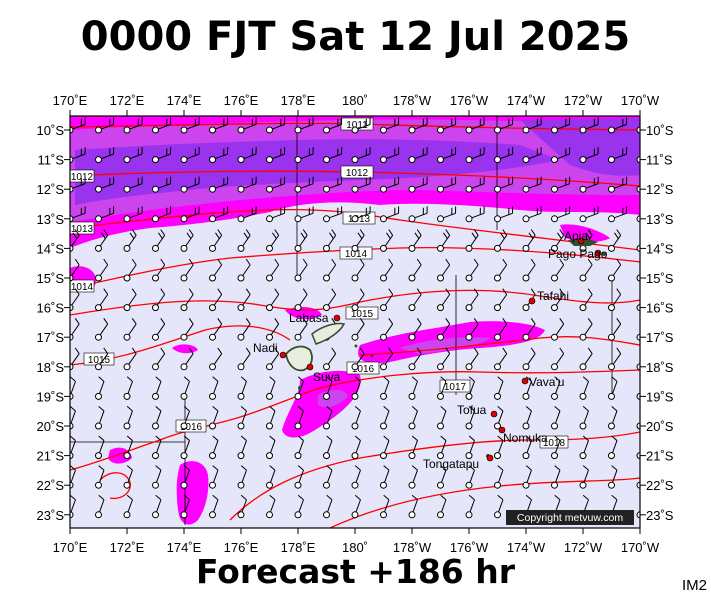 This screenshot has height=600, width=711. What do you see at coordinates (660, 189) in the screenshot?
I see `lat-label-right: 12˚S` at bounding box center [660, 189].